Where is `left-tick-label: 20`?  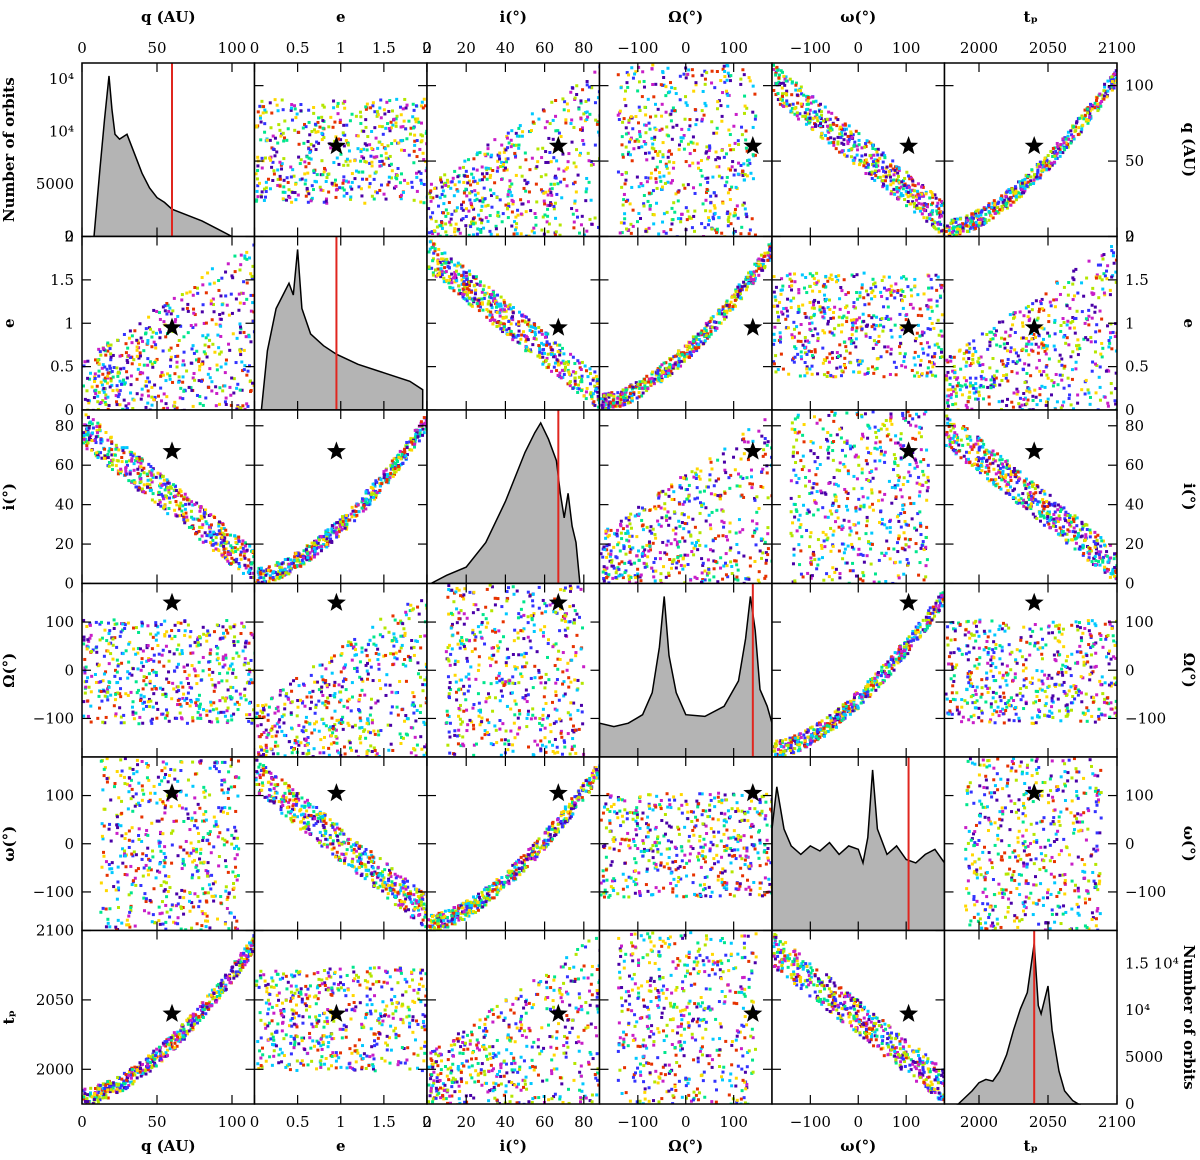
left-tick-label: 20 is located at coordinates (64, 544).